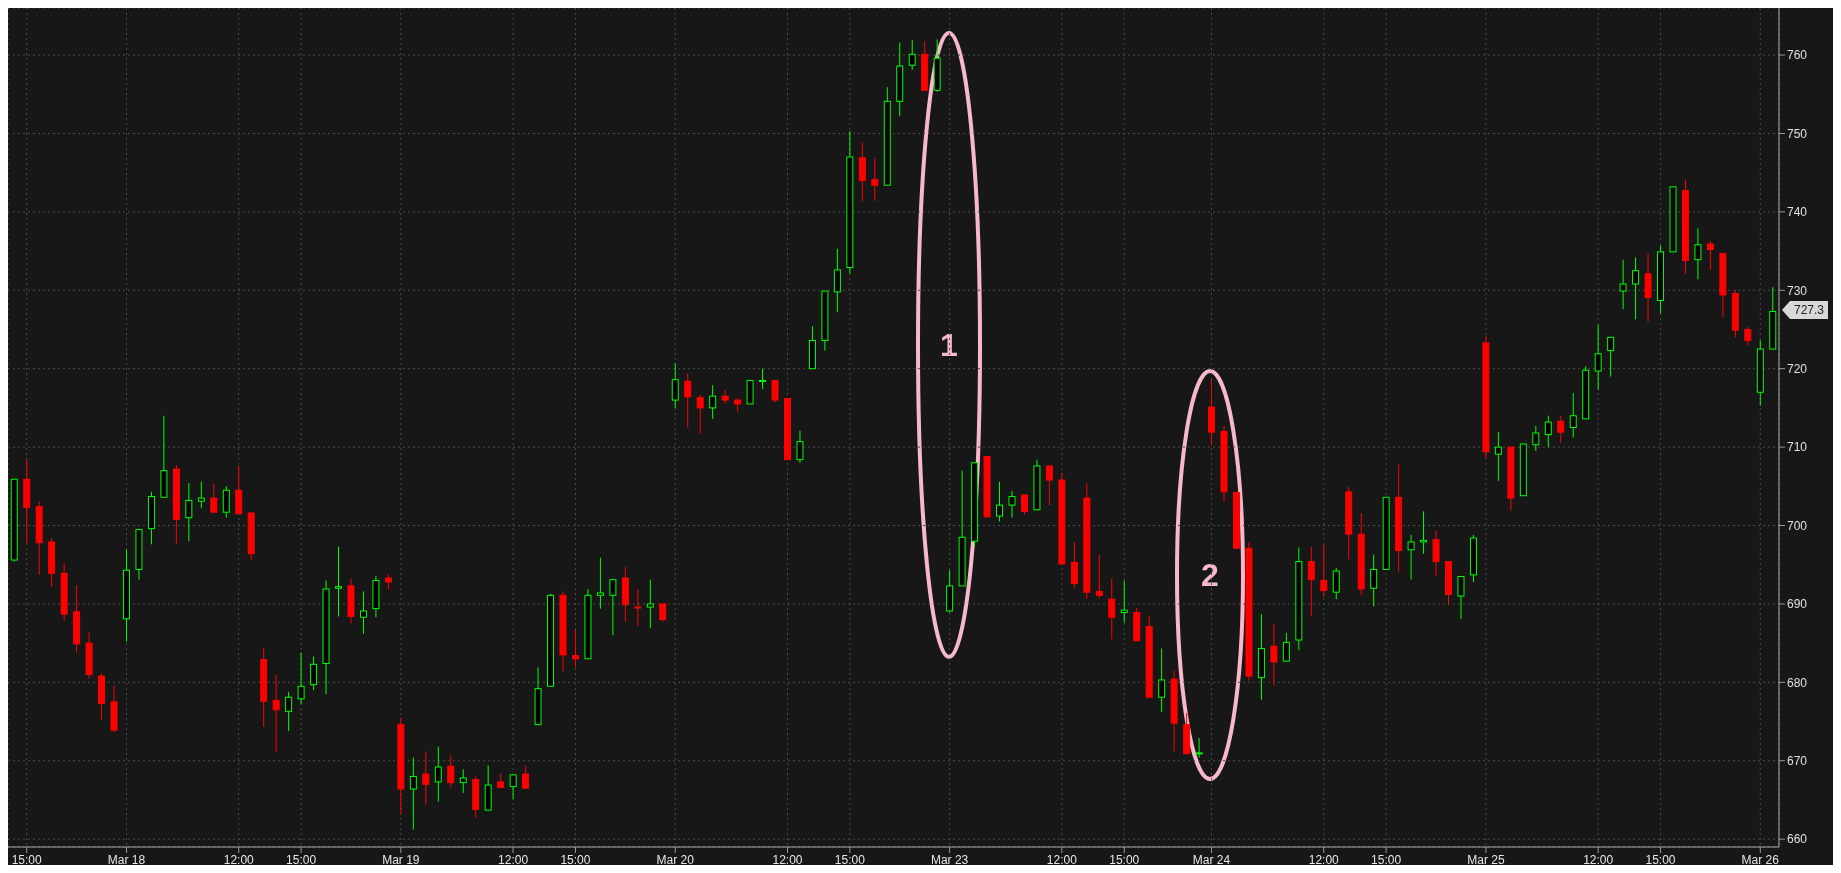  I want to click on y-tick-label: 690, so click(1797, 604).